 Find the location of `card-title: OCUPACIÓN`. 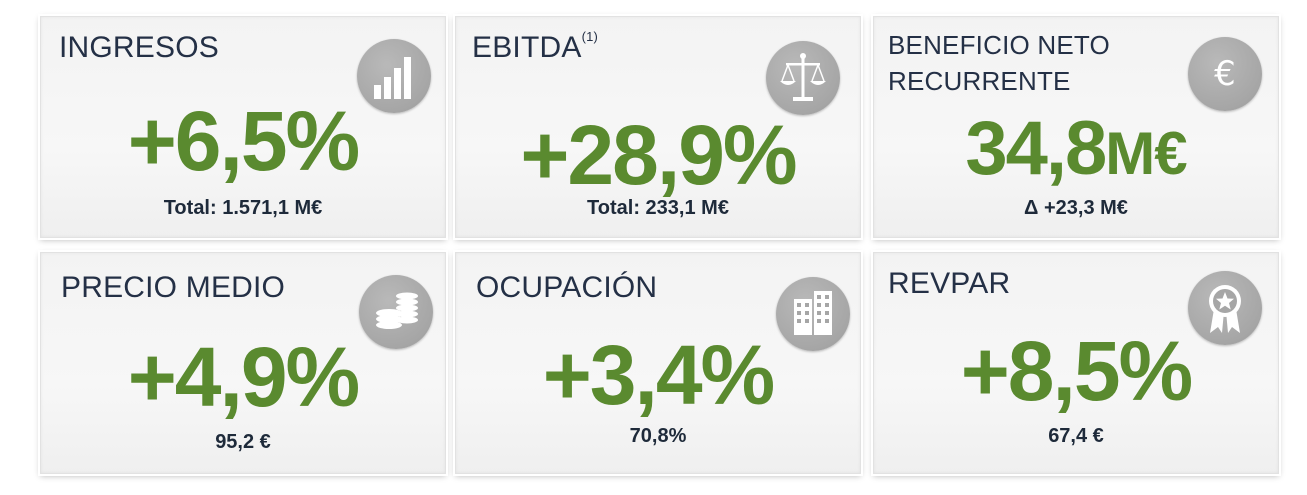

card-title: OCUPACIÓN is located at coordinates (567, 287).